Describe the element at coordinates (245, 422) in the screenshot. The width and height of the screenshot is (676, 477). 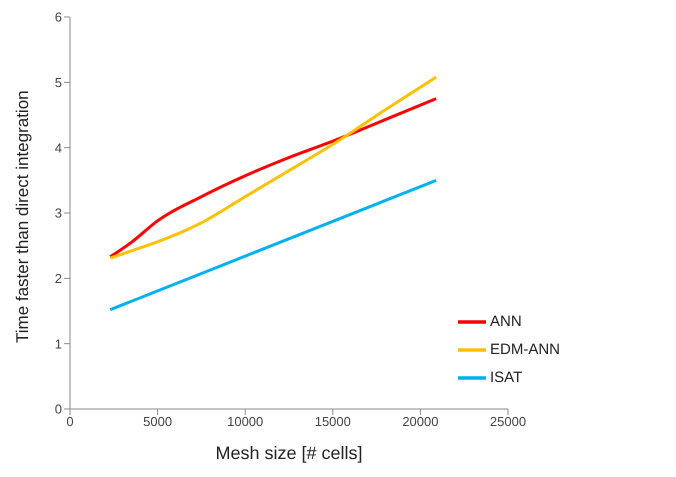
I see `x-tick-label: 10000` at that location.